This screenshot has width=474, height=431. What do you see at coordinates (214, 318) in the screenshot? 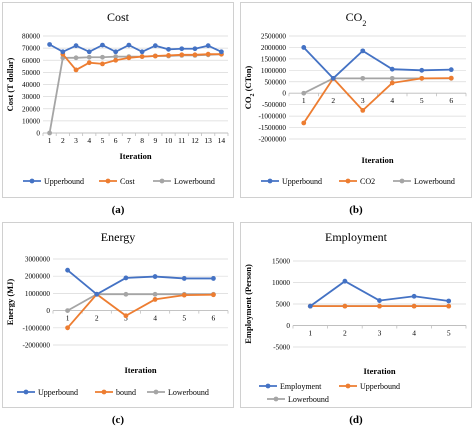
I see `x-tick-label: 6` at bounding box center [214, 318].